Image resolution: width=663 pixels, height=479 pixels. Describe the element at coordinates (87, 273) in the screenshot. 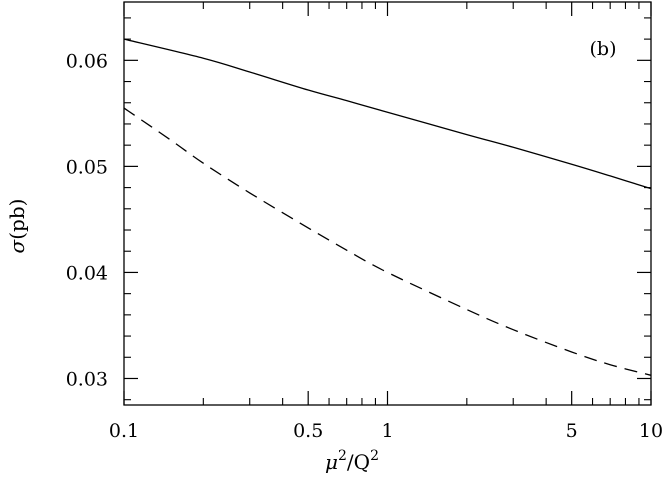

I see `y-tick-label-1: 0.04` at that location.